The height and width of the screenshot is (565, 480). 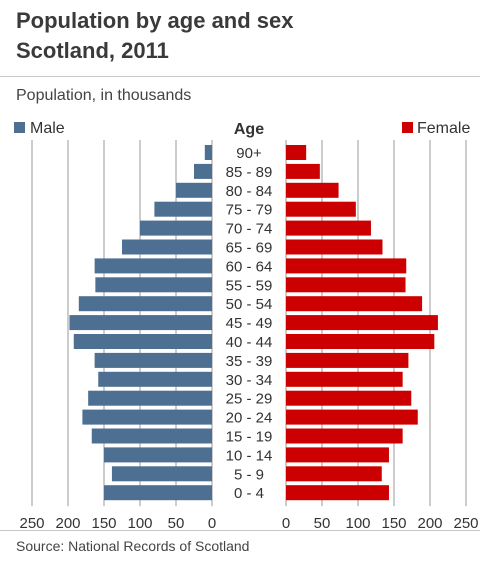 What do you see at coordinates (429, 522) in the screenshot?
I see `tick-label-female: 200` at bounding box center [429, 522].